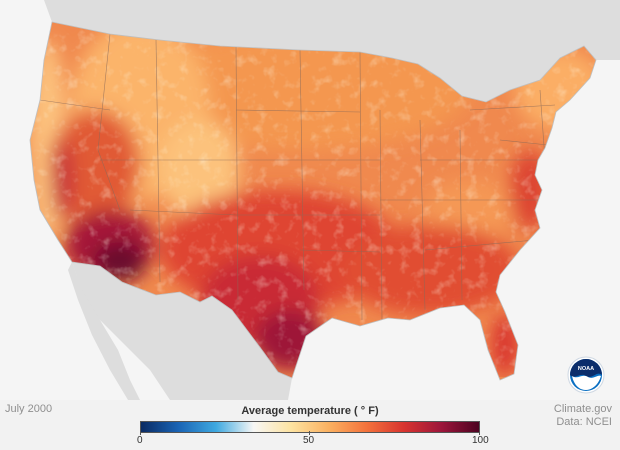  I want to click on credits: Climate.gov Data: NCEI, so click(583, 416).